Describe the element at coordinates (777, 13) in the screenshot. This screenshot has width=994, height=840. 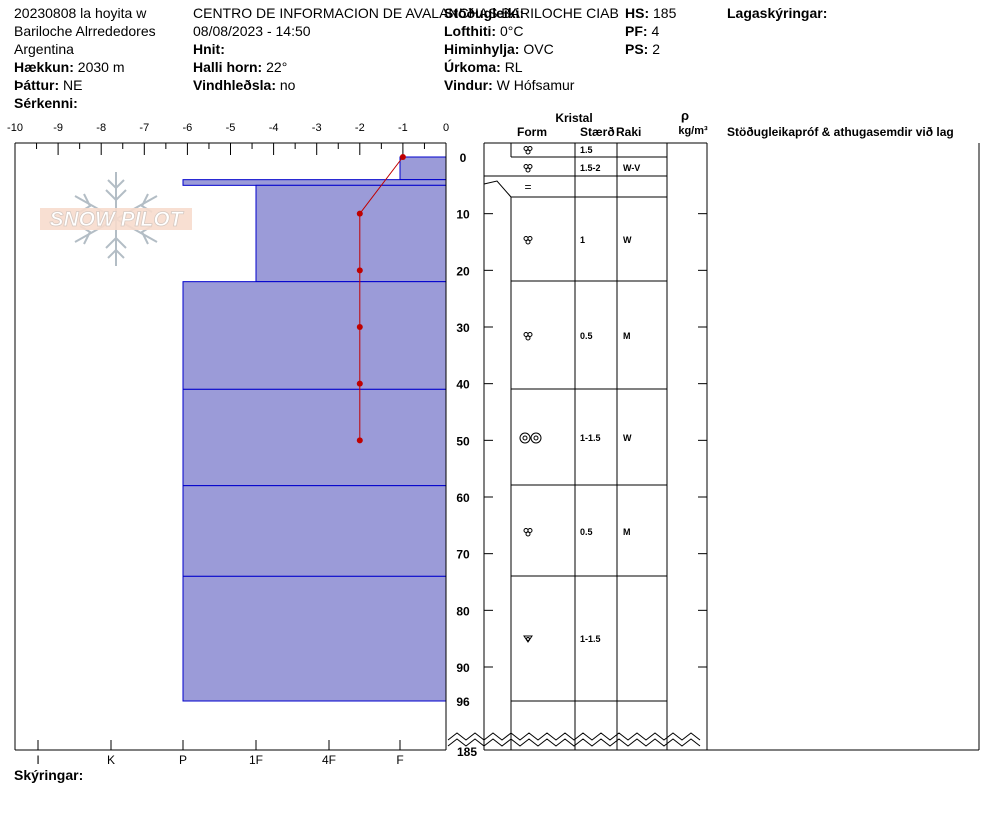
I see `layer-notes-label: Lagaskýringar:` at that location.